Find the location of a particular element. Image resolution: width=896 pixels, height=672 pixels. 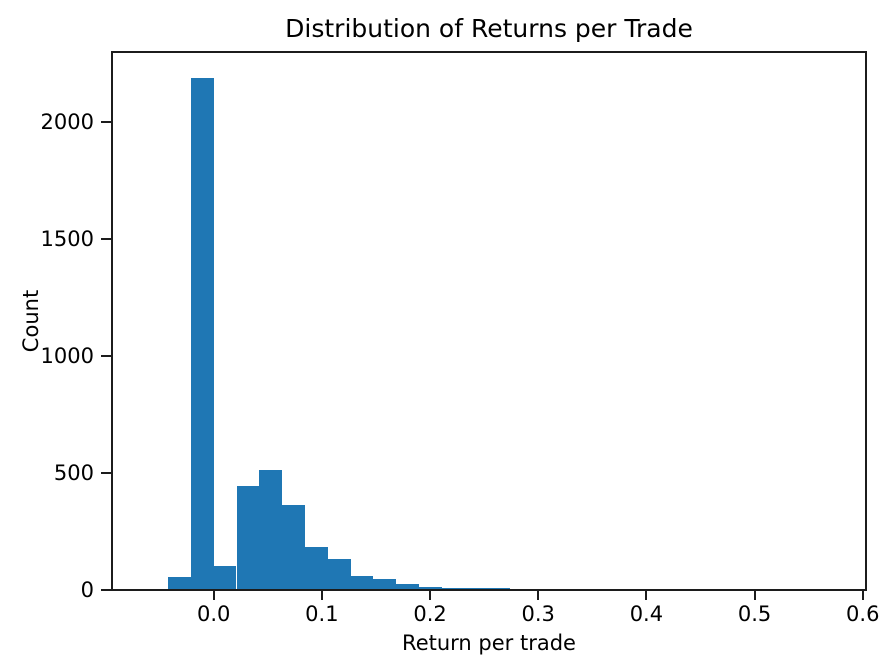

y-tick-label: 1500 is located at coordinates (67, 238).